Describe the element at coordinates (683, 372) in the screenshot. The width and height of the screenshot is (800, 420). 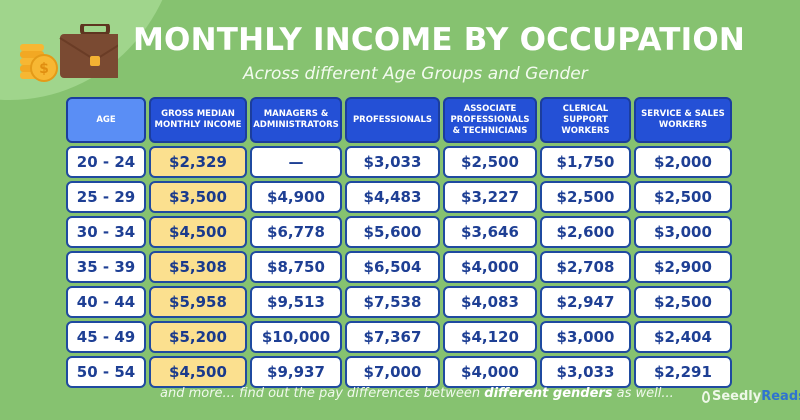
I see `table-cell: $2,291` at that location.